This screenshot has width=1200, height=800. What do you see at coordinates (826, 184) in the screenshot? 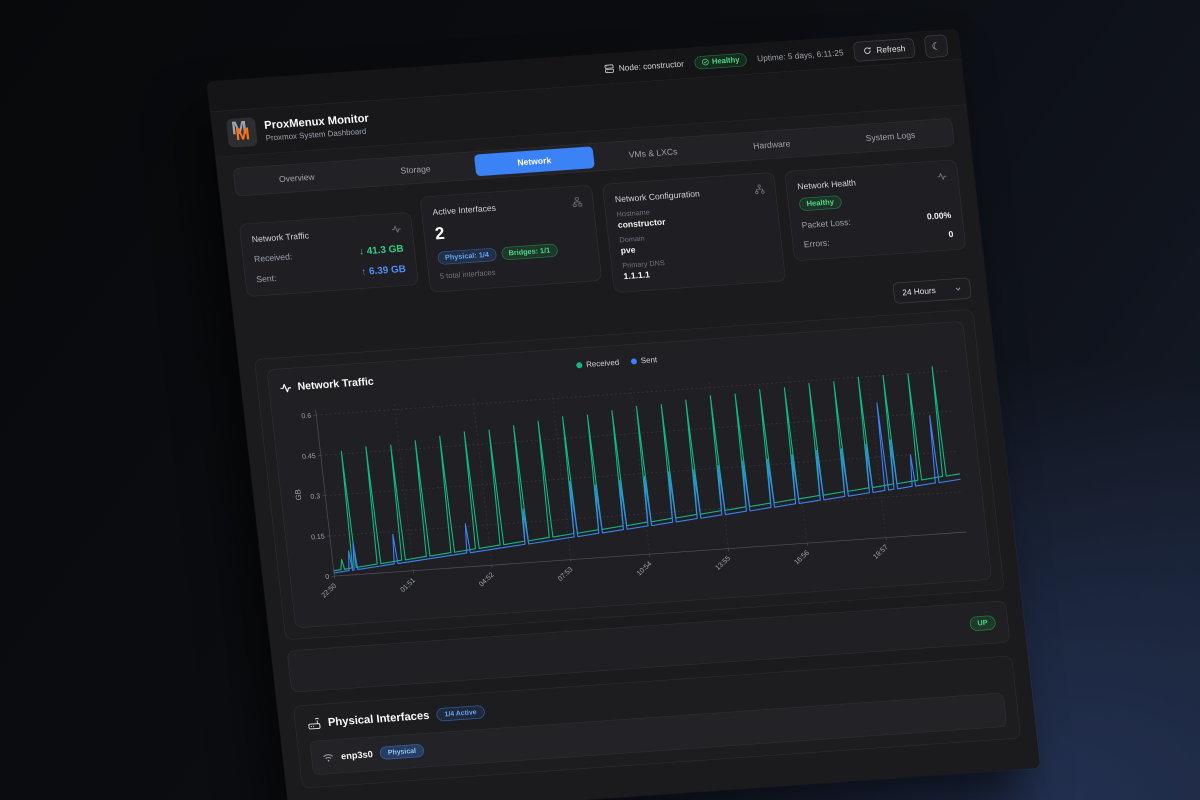
I see `network-health-card-title: Network Health` at bounding box center [826, 184].